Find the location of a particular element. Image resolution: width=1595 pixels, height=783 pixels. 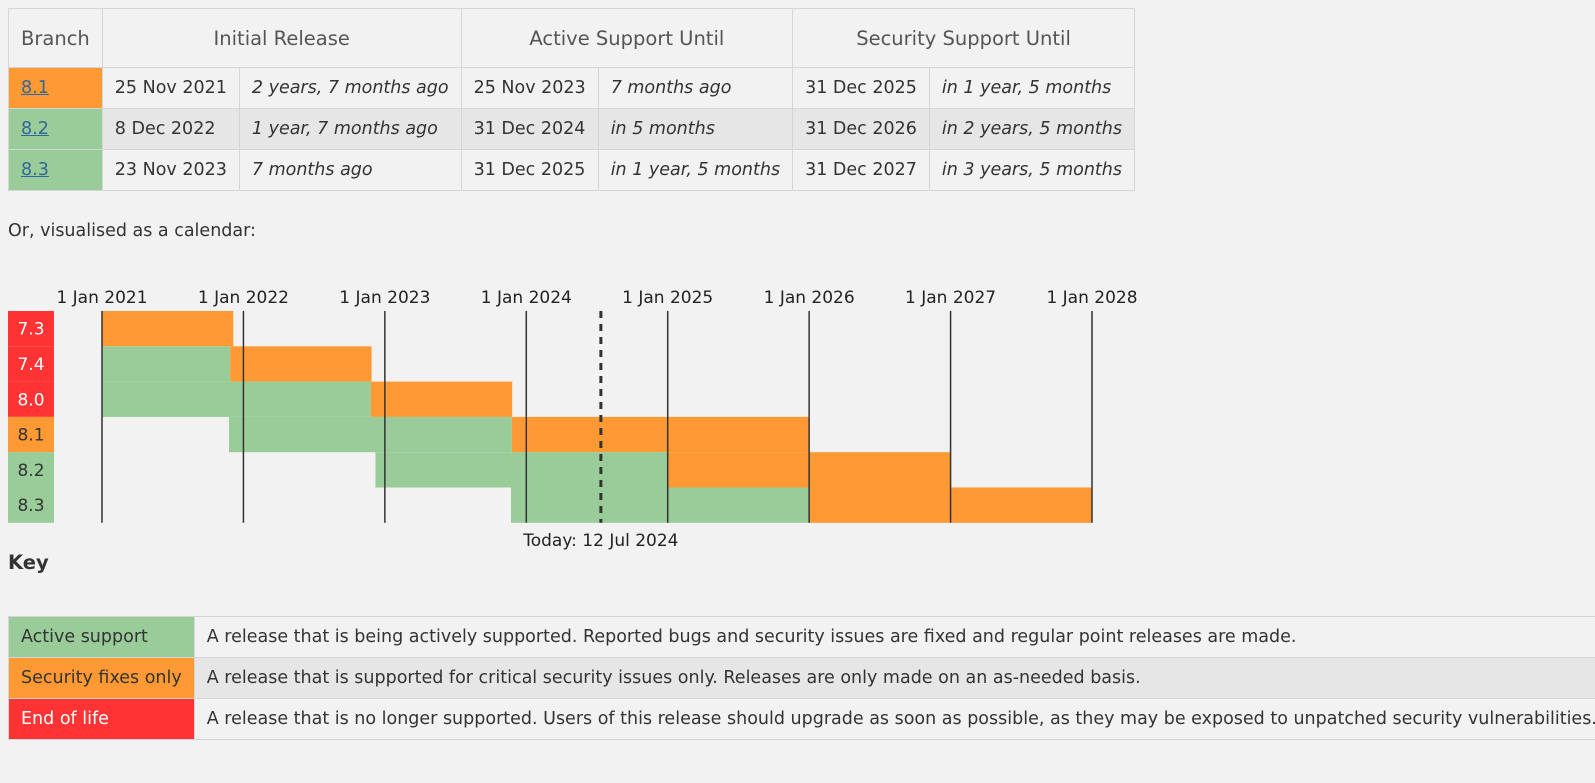

active-date: 25 Nov 2023 is located at coordinates (529, 88).